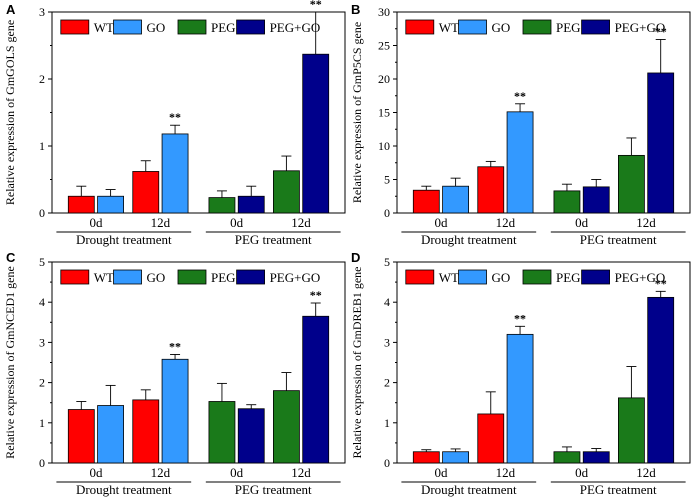  What do you see at coordinates (384, 146) in the screenshot?
I see `y-tick-label: 10` at bounding box center [384, 146].